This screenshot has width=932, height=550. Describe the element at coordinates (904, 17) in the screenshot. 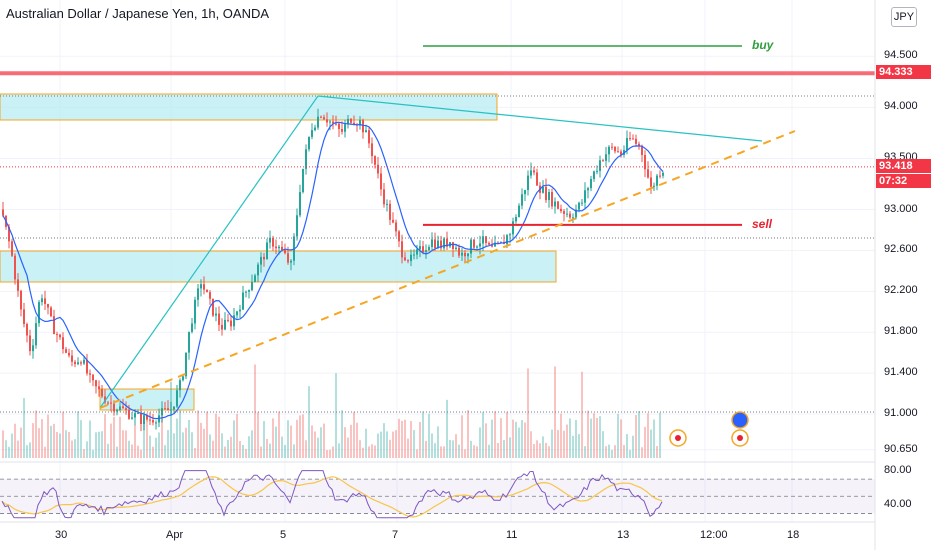

I see `currency-badge: JPY` at that location.